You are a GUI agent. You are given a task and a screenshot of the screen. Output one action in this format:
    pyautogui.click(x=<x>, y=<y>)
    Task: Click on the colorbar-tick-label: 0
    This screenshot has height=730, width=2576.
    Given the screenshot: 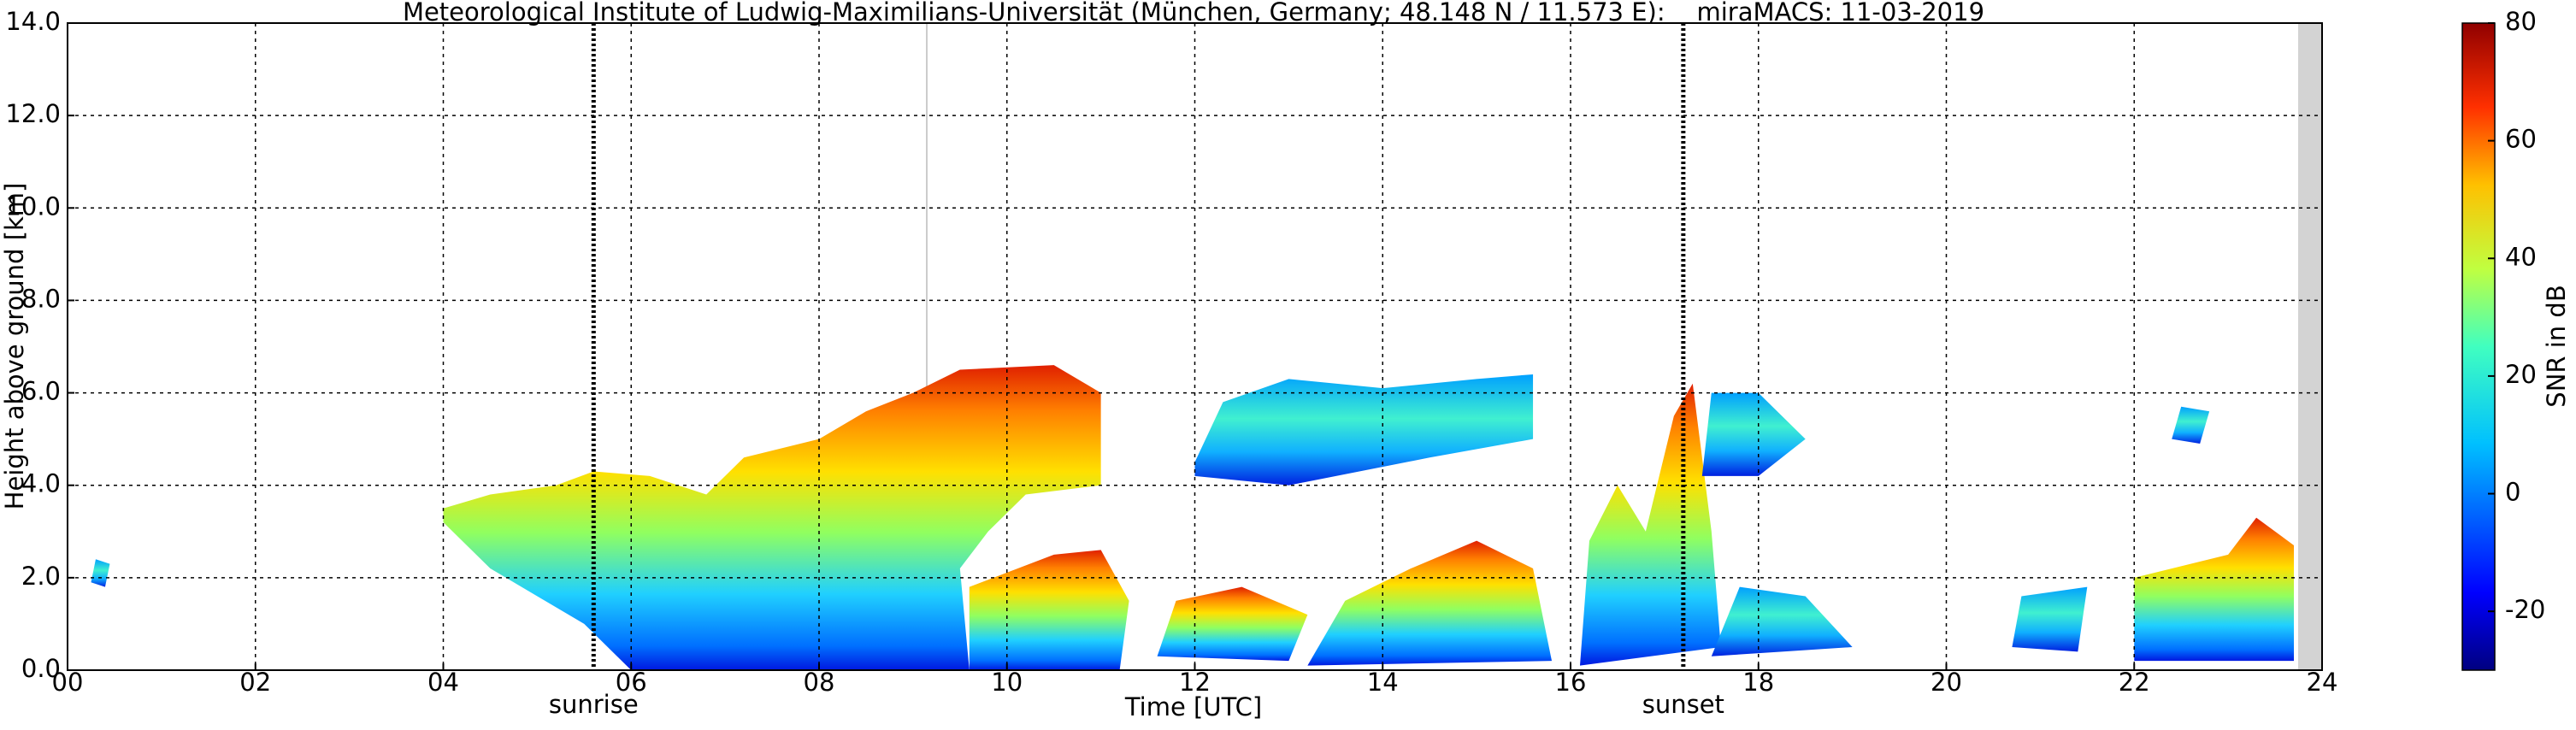 What is the action you would take?
    pyautogui.click(x=2512, y=492)
    